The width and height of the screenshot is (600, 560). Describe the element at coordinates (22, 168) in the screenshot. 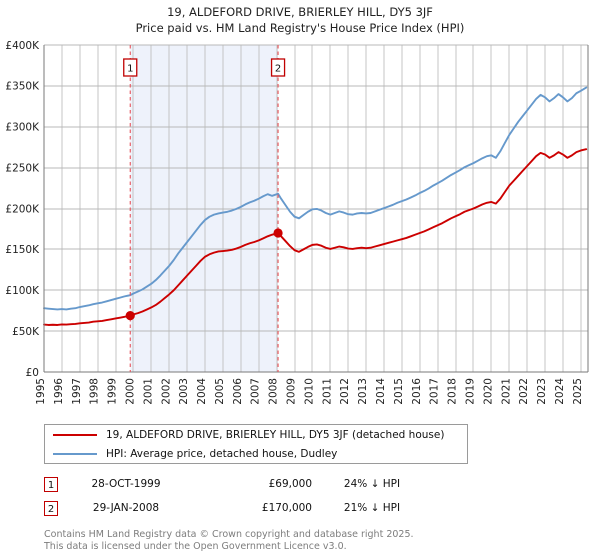

I see `y-tick-label: £250K` at that location.